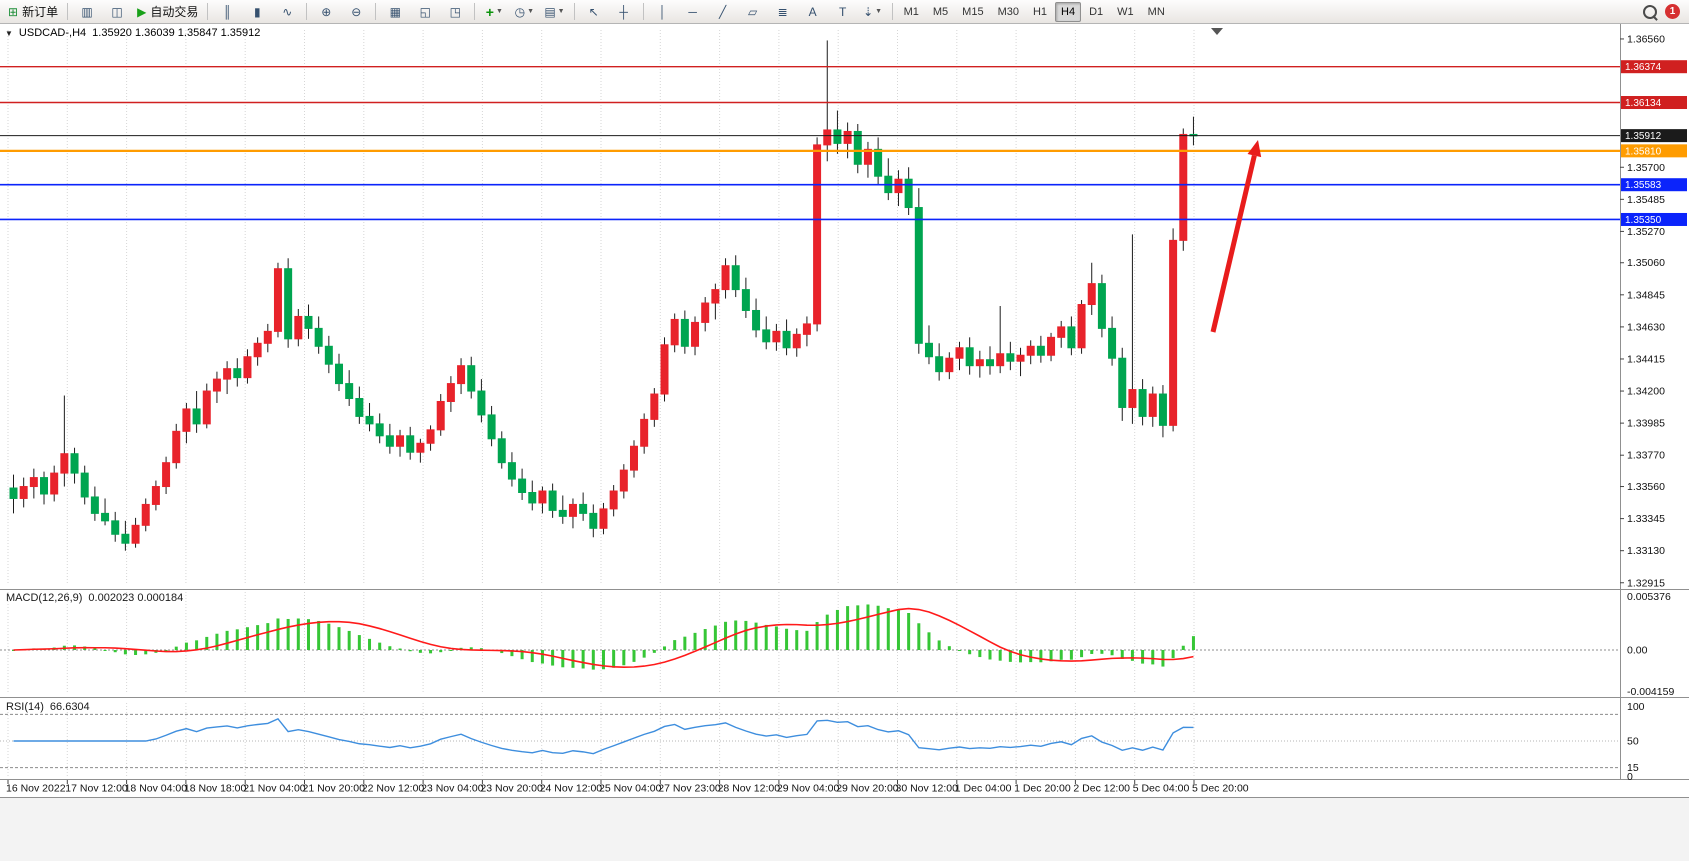 The image size is (1689, 861). Describe the element at coordinates (1125, 11) in the screenshot. I see `timeframe-w1: W1` at that location.